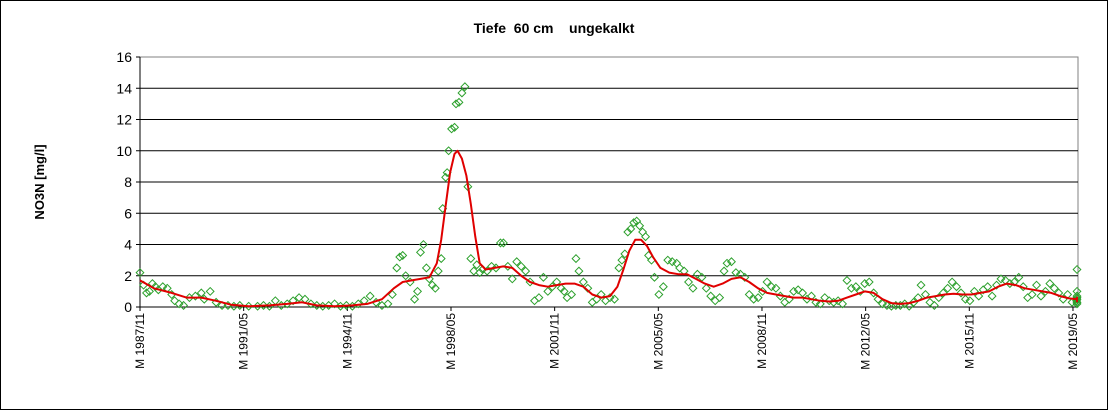  I want to click on y-tick-label: 16, so click(124, 57).